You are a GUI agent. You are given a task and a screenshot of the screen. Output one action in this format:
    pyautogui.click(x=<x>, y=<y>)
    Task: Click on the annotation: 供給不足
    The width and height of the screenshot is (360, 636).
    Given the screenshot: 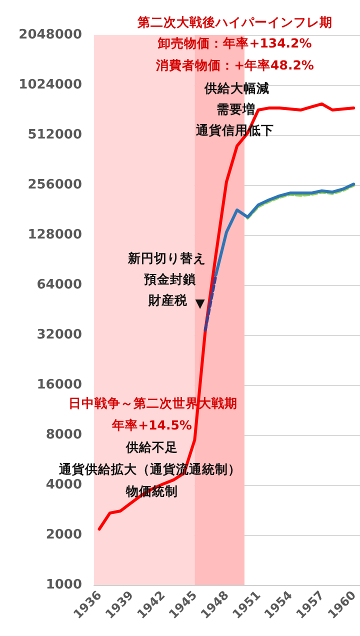 What is the action you would take?
    pyautogui.click(x=151, y=447)
    